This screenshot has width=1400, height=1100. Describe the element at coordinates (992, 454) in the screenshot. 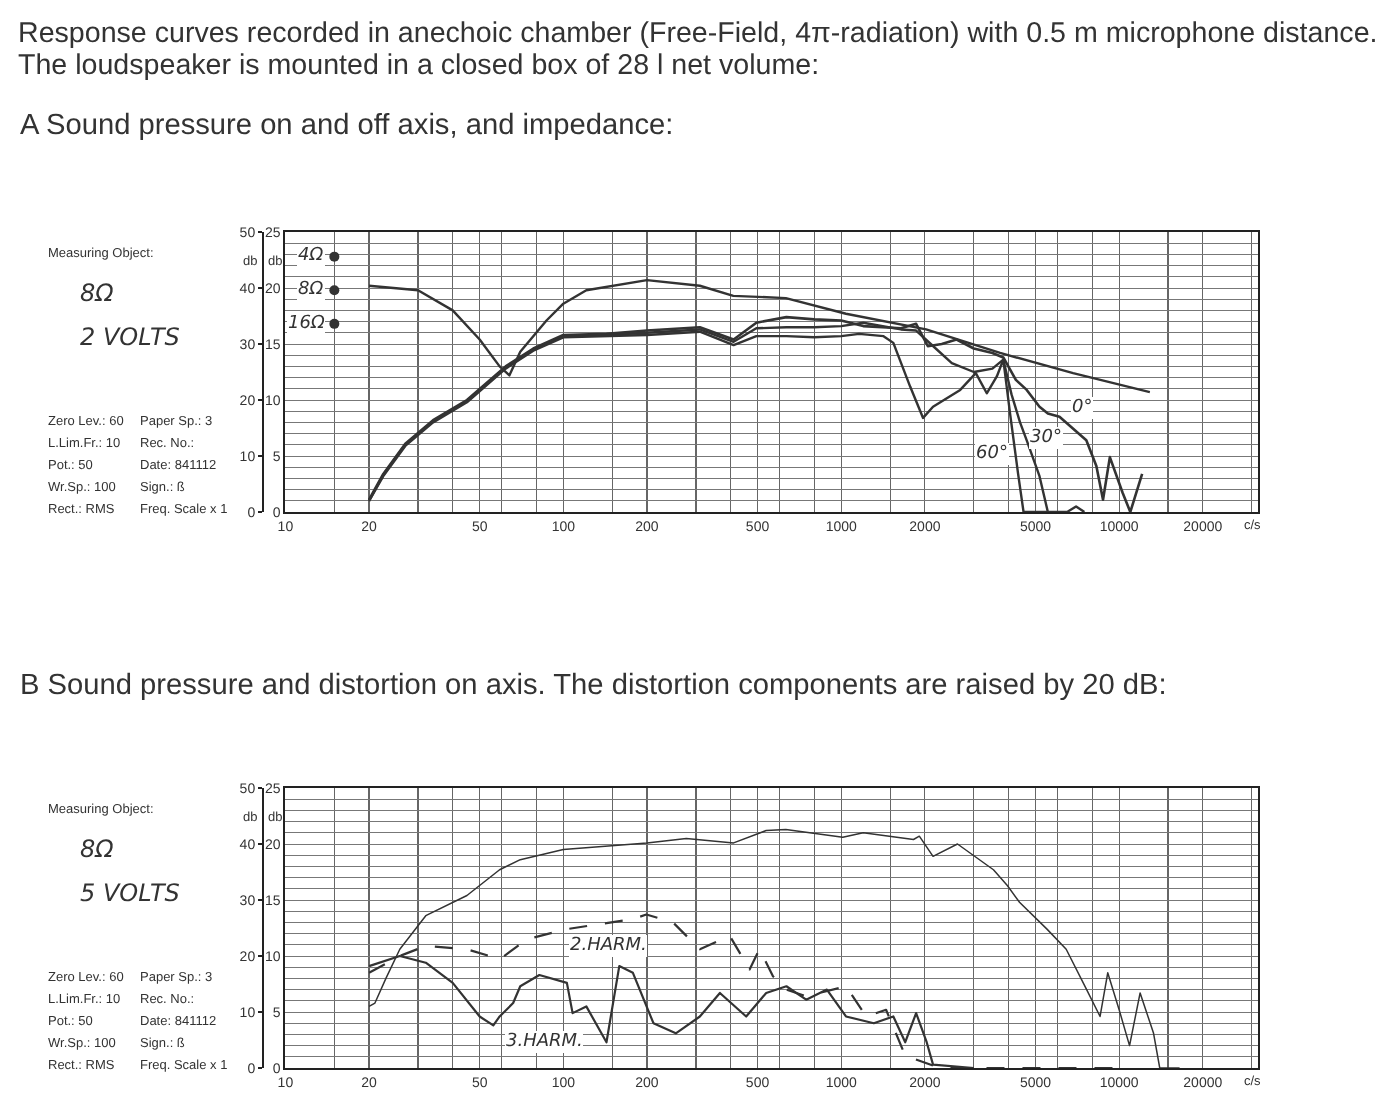

I see `series-label: 60°` at that location.